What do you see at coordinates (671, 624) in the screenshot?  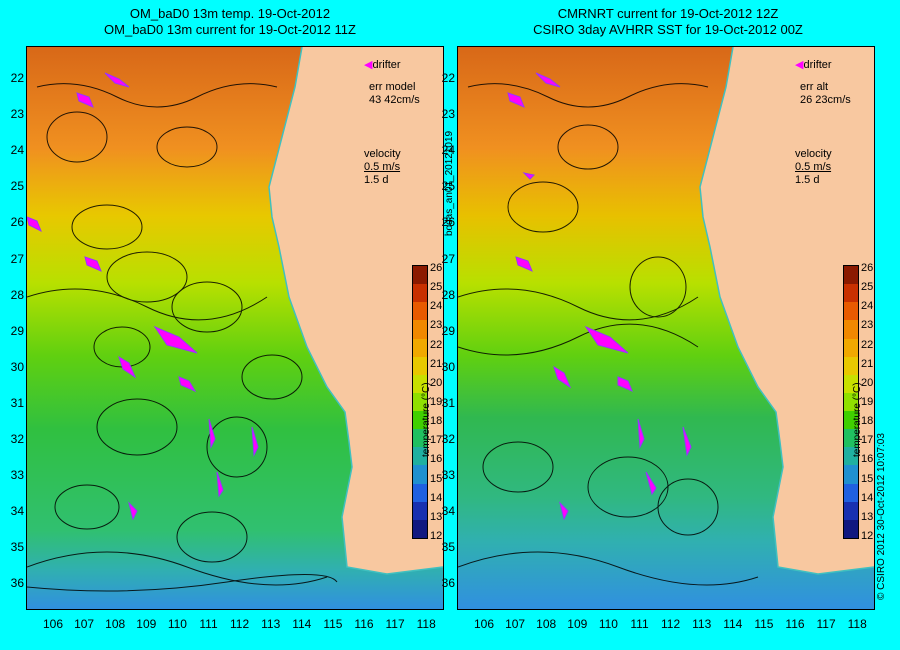 I see `longitude-tick-label: 112` at bounding box center [671, 624].